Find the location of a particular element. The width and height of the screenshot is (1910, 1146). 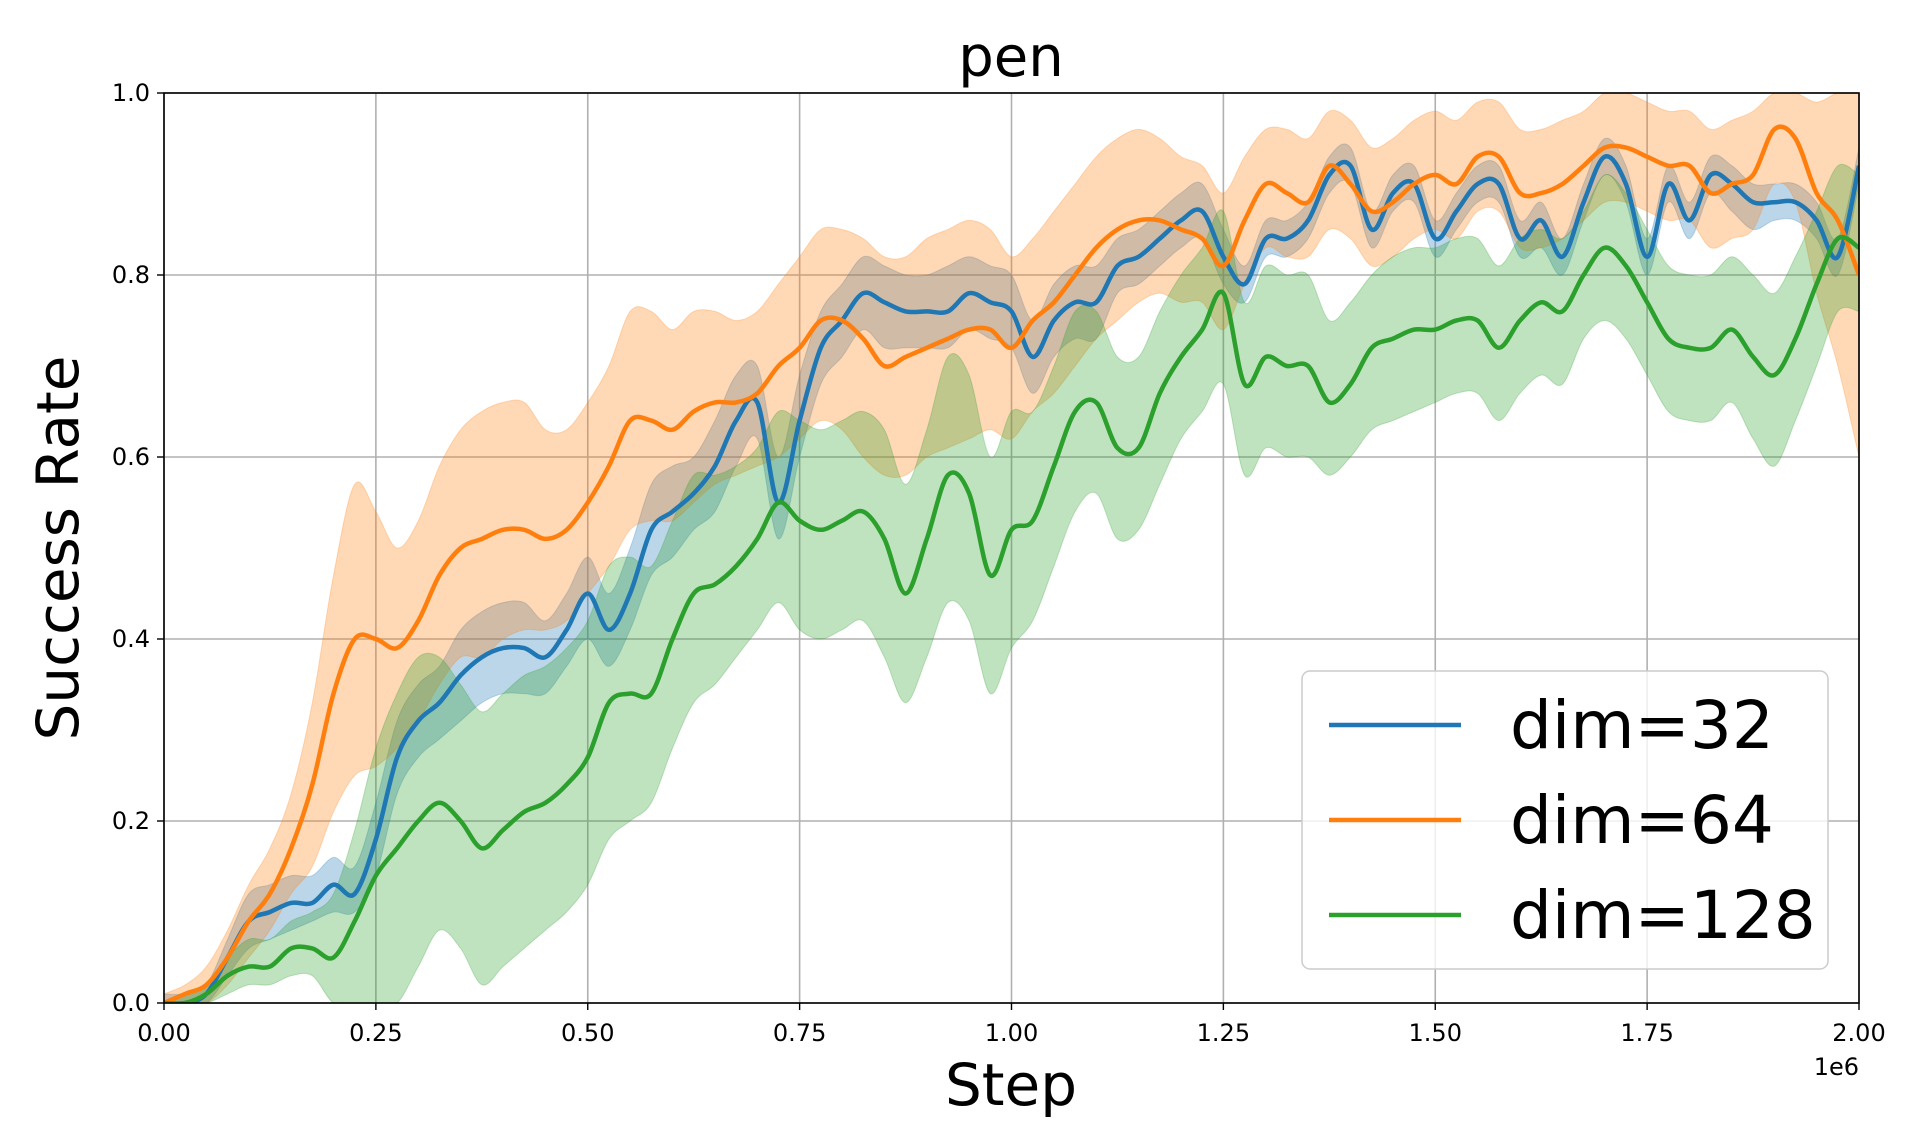

x-tick-label: 0.00 is located at coordinates (163, 1033).